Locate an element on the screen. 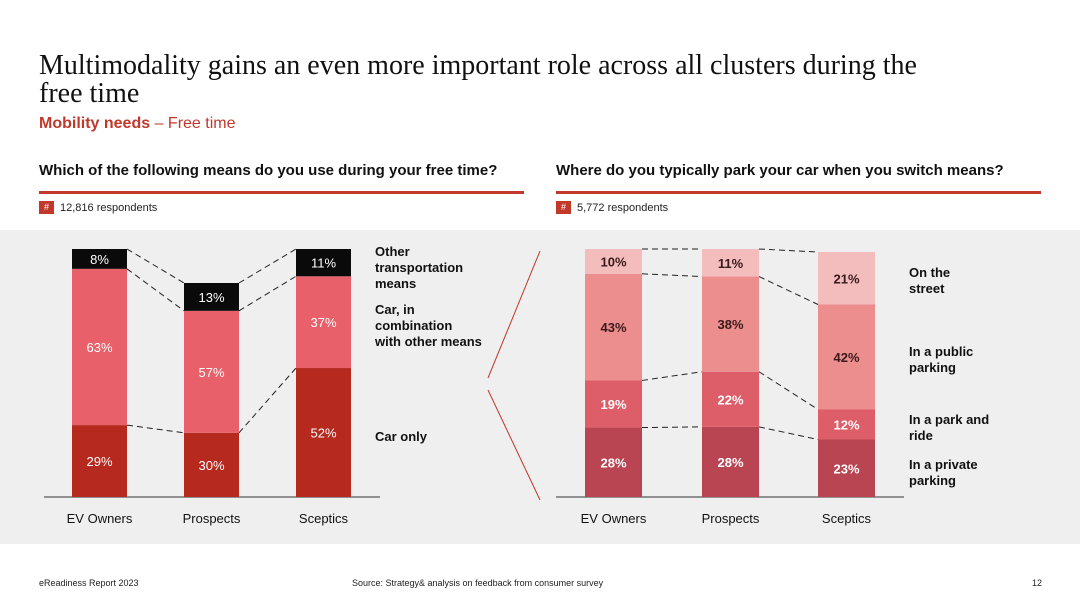 The height and width of the screenshot is (608, 1080). chart-0-data-label: 8% is located at coordinates (99, 259).